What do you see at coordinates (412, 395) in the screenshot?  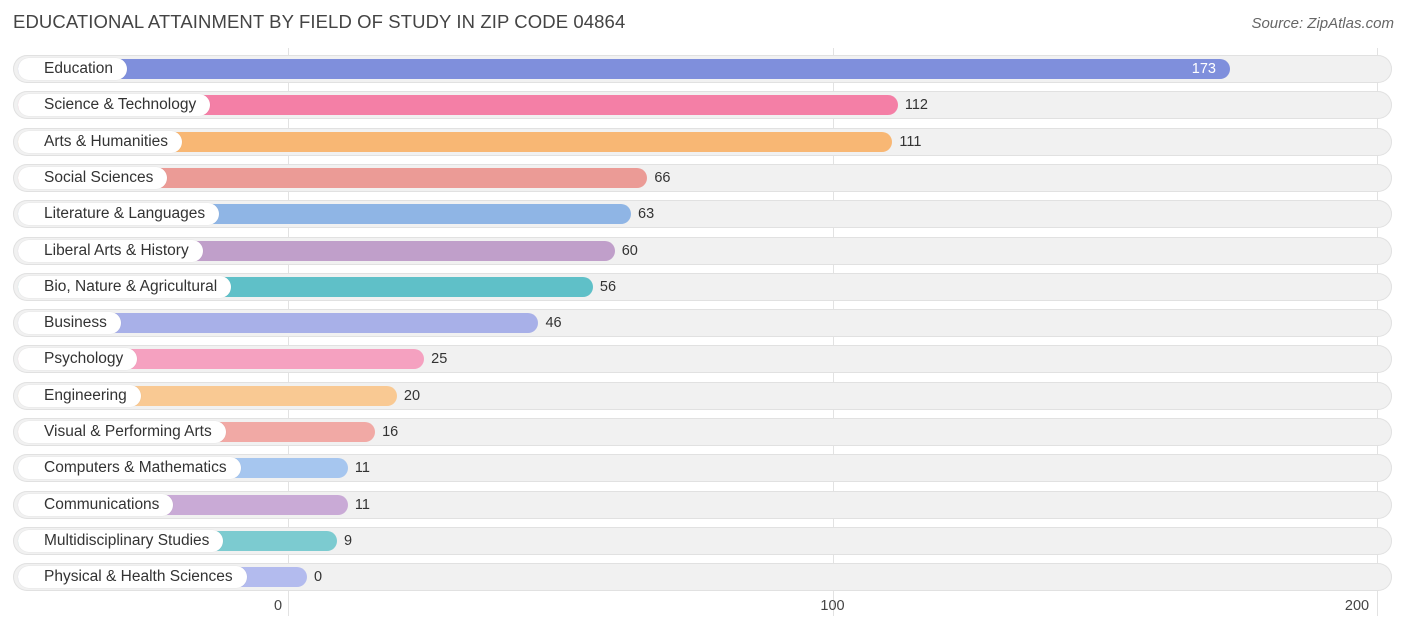 I see `value-label: 20` at bounding box center [412, 395].